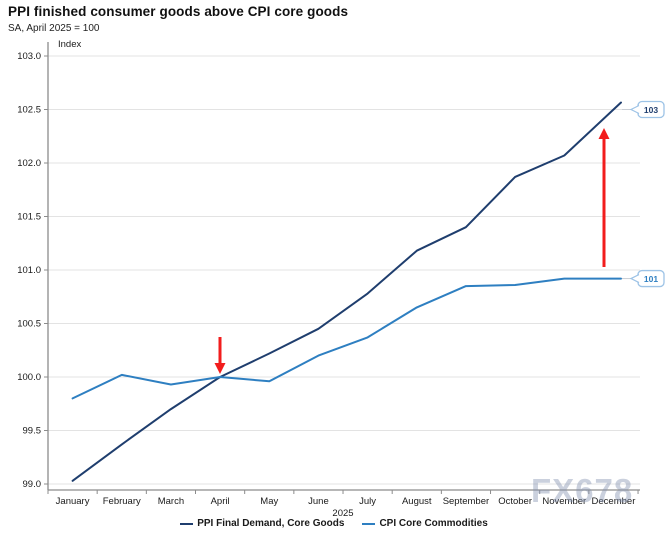  Describe the element at coordinates (564, 501) in the screenshot. I see `x-tick-label: November` at that location.